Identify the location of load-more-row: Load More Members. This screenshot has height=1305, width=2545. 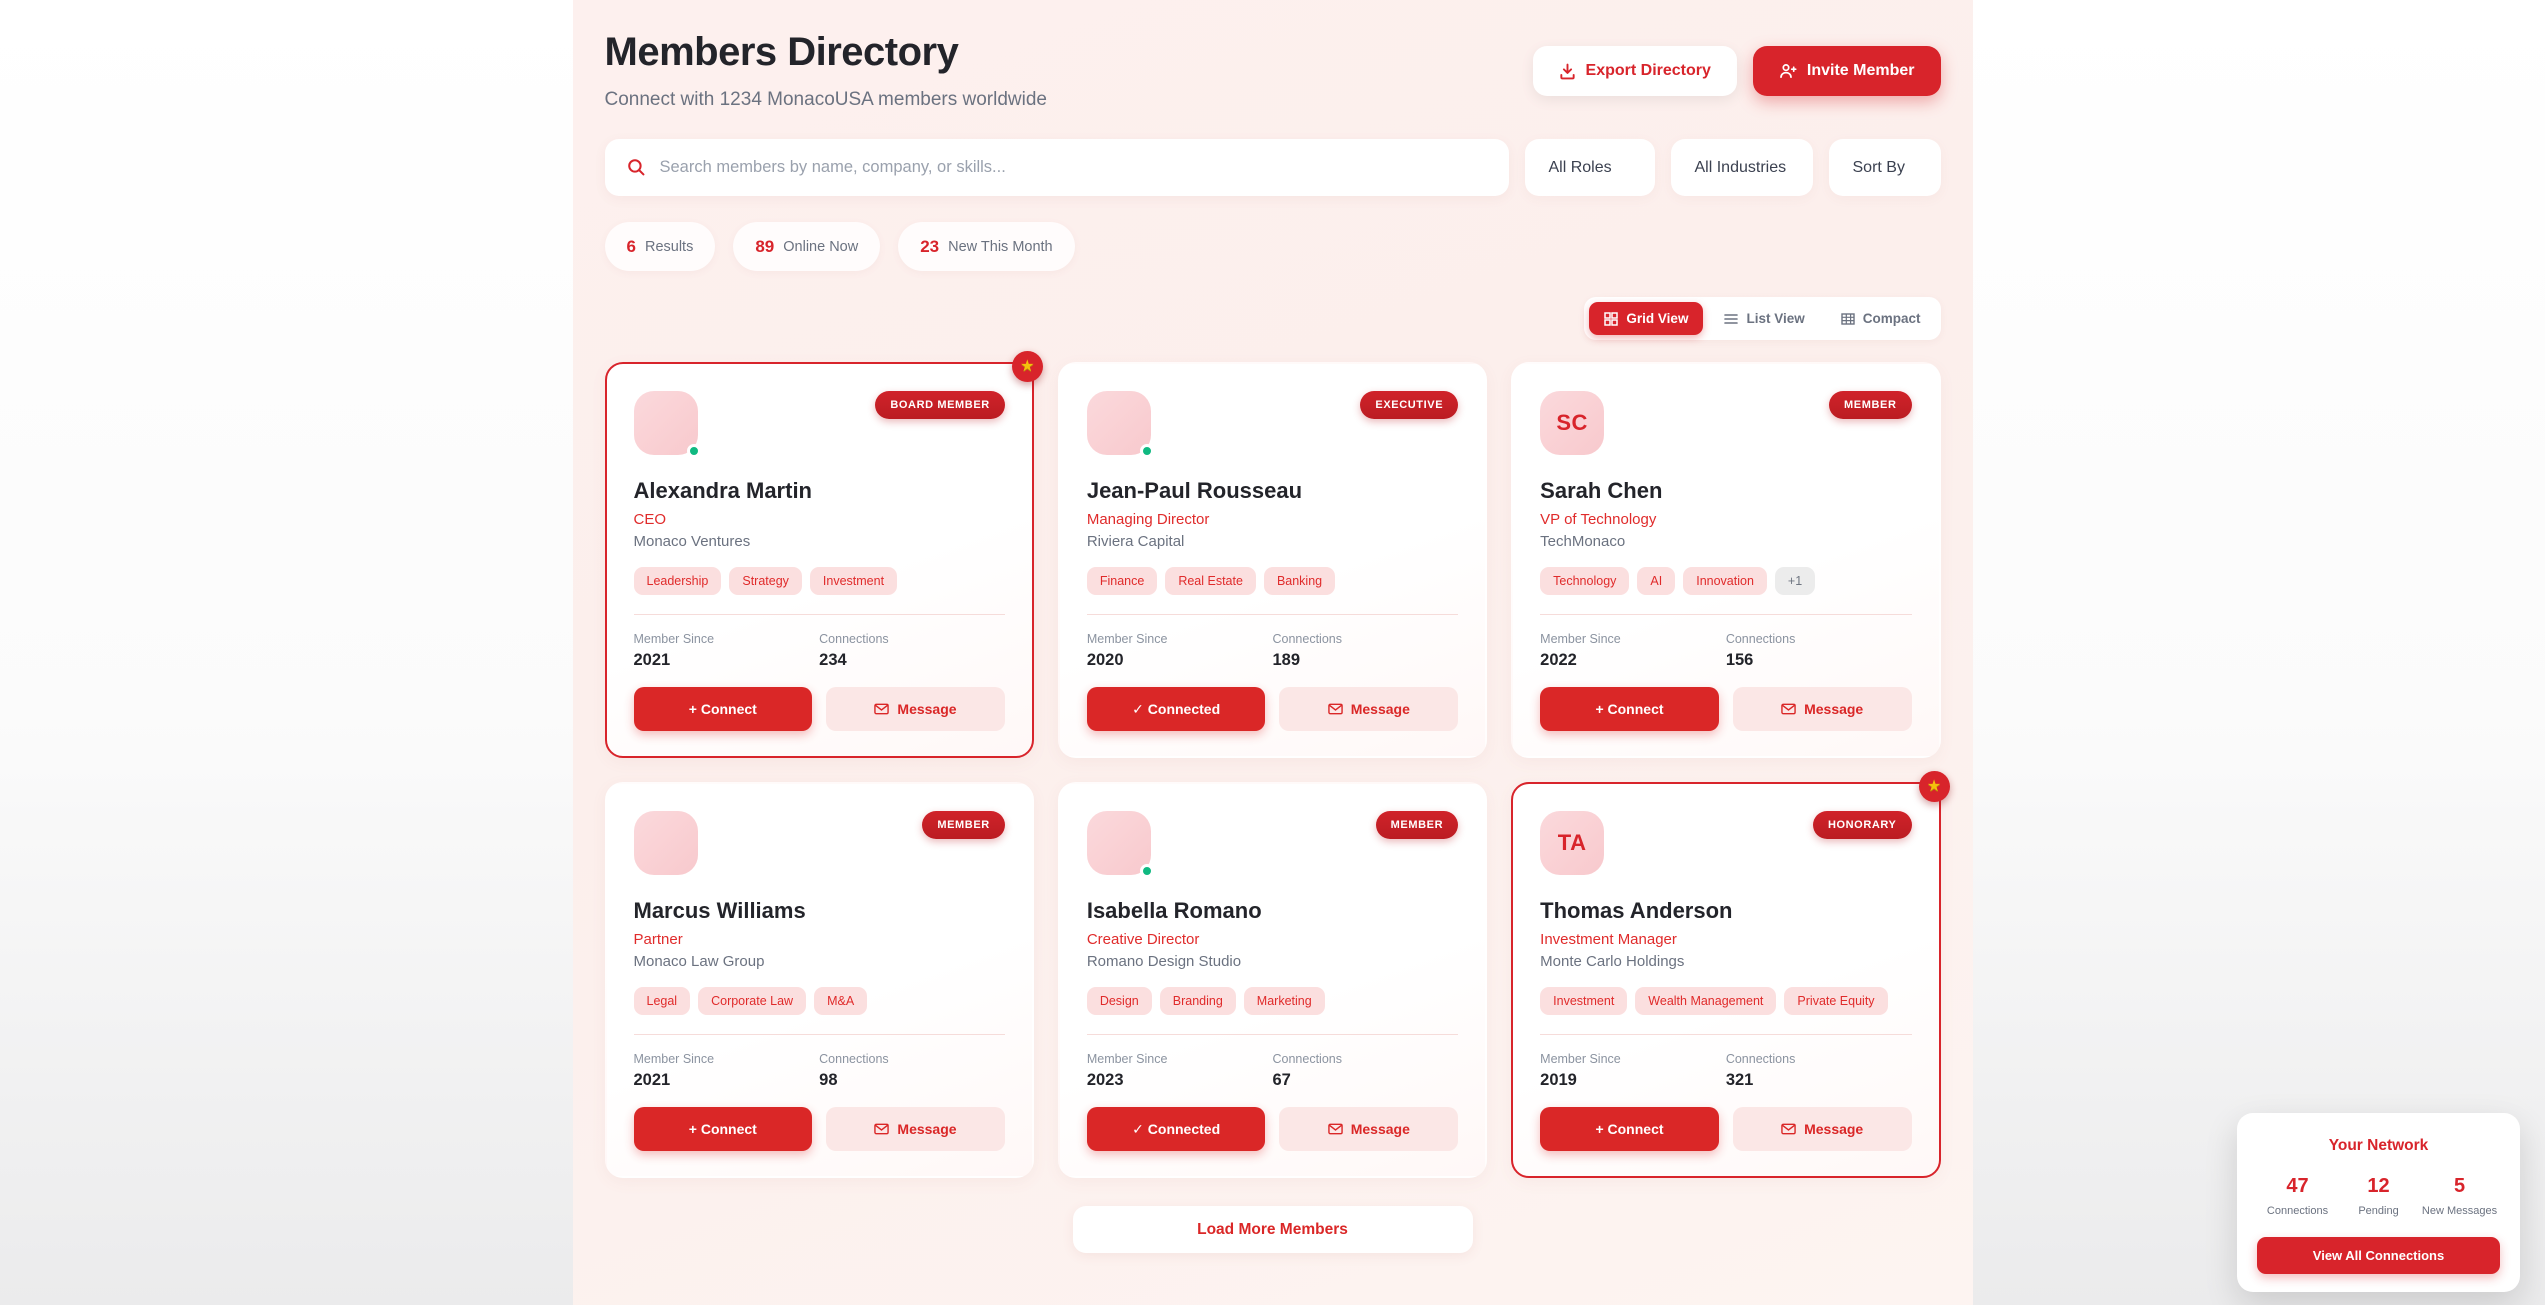
(1273, 1229).